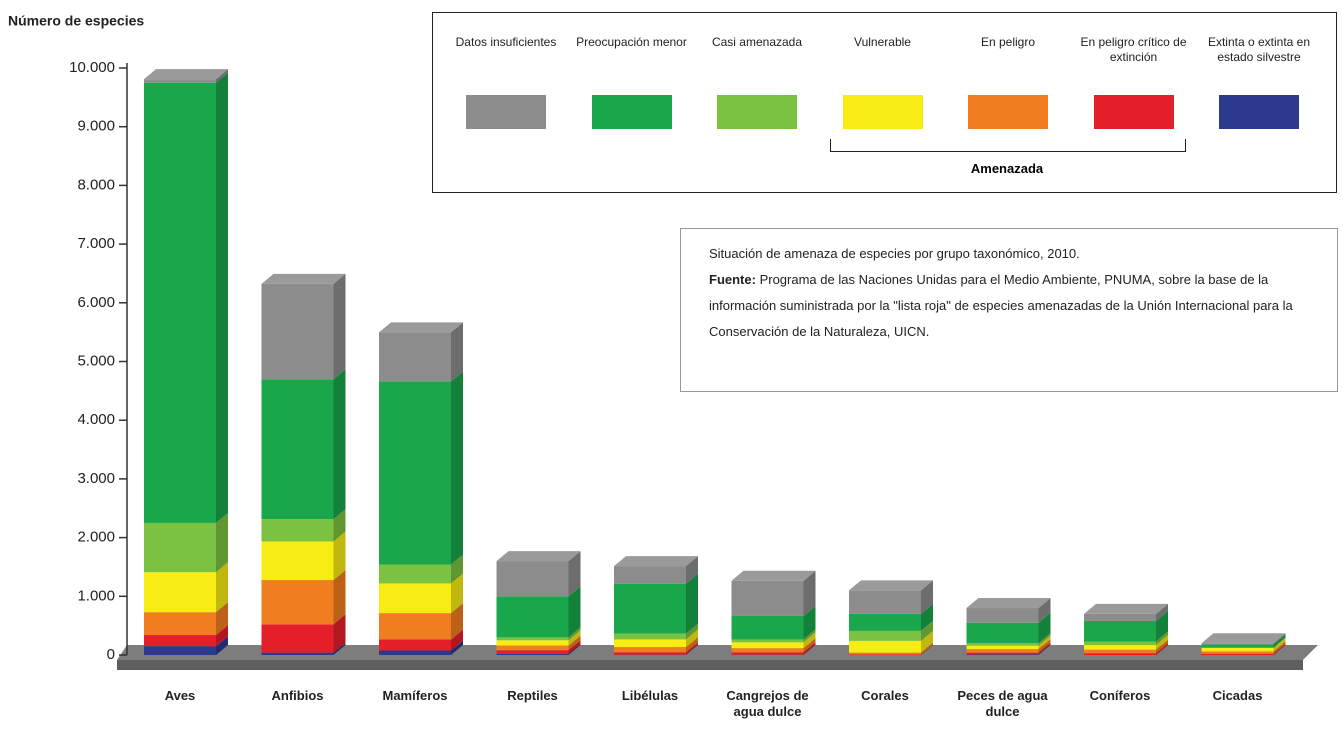 This screenshot has width=1343, height=733. What do you see at coordinates (710, 665) in the screenshot?
I see `floor-front` at bounding box center [710, 665].